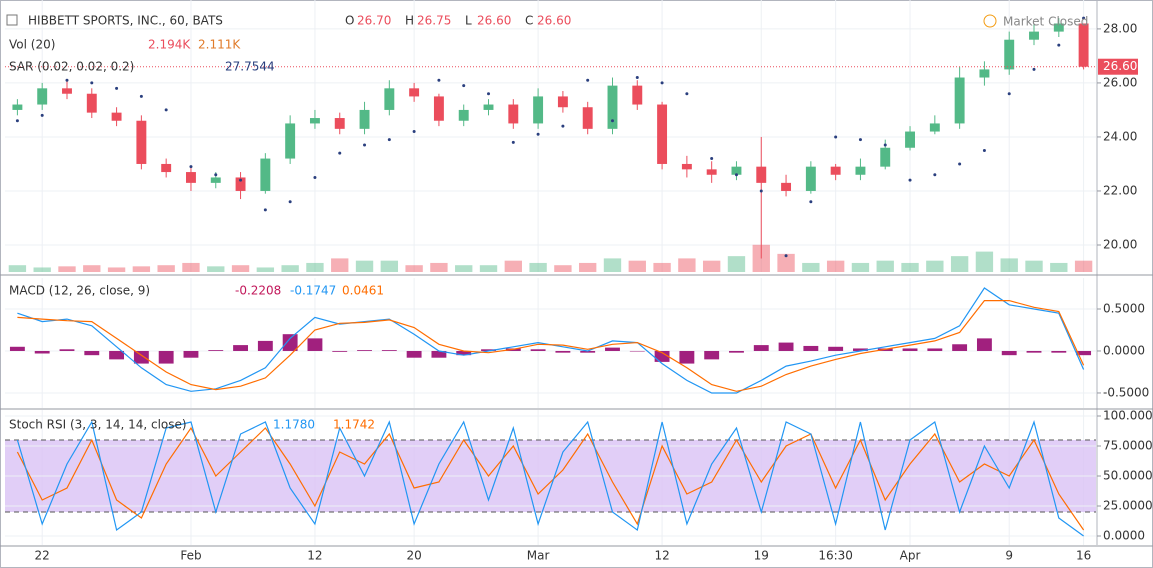  I want to click on indicator-value: 0.0461, so click(363, 291).